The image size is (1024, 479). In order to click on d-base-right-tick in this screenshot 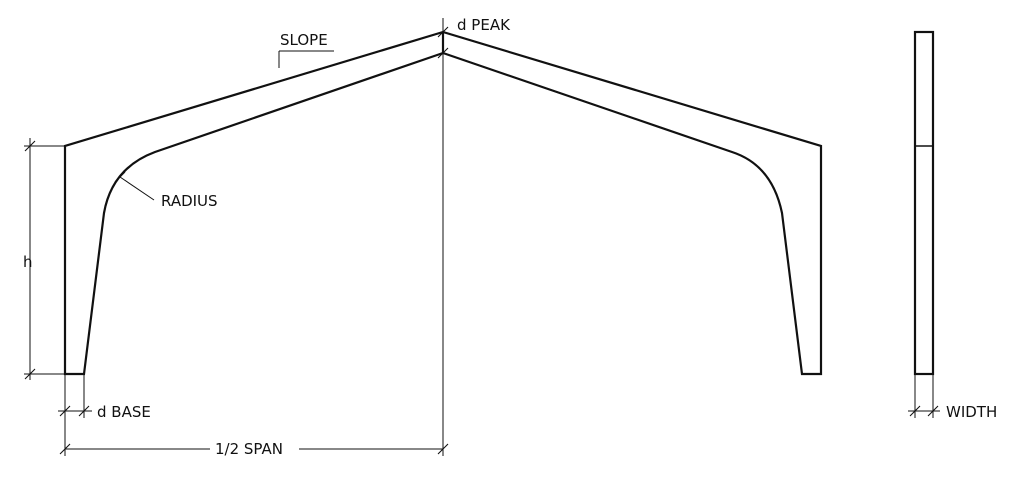, I will do `click(84, 411)`.